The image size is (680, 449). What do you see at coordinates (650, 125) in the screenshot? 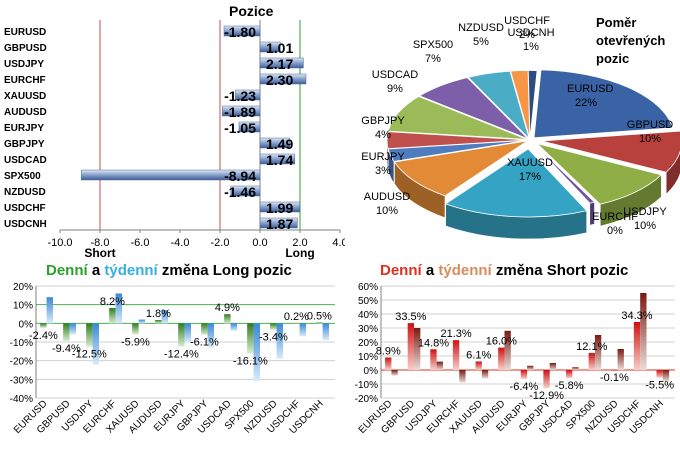
I see `pie-label: GBPUSD` at bounding box center [650, 125].